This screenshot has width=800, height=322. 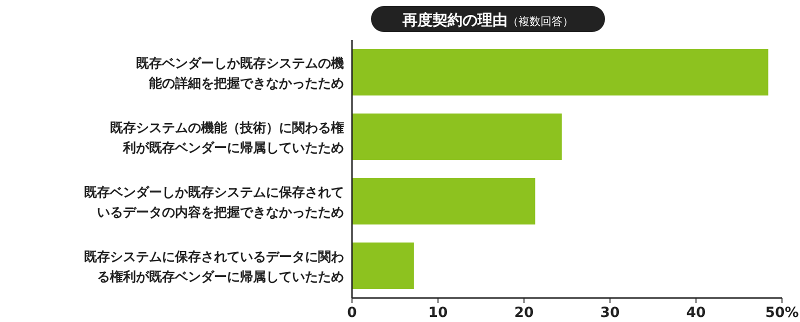 I want to click on x-tick-label: 0, so click(x=352, y=313).